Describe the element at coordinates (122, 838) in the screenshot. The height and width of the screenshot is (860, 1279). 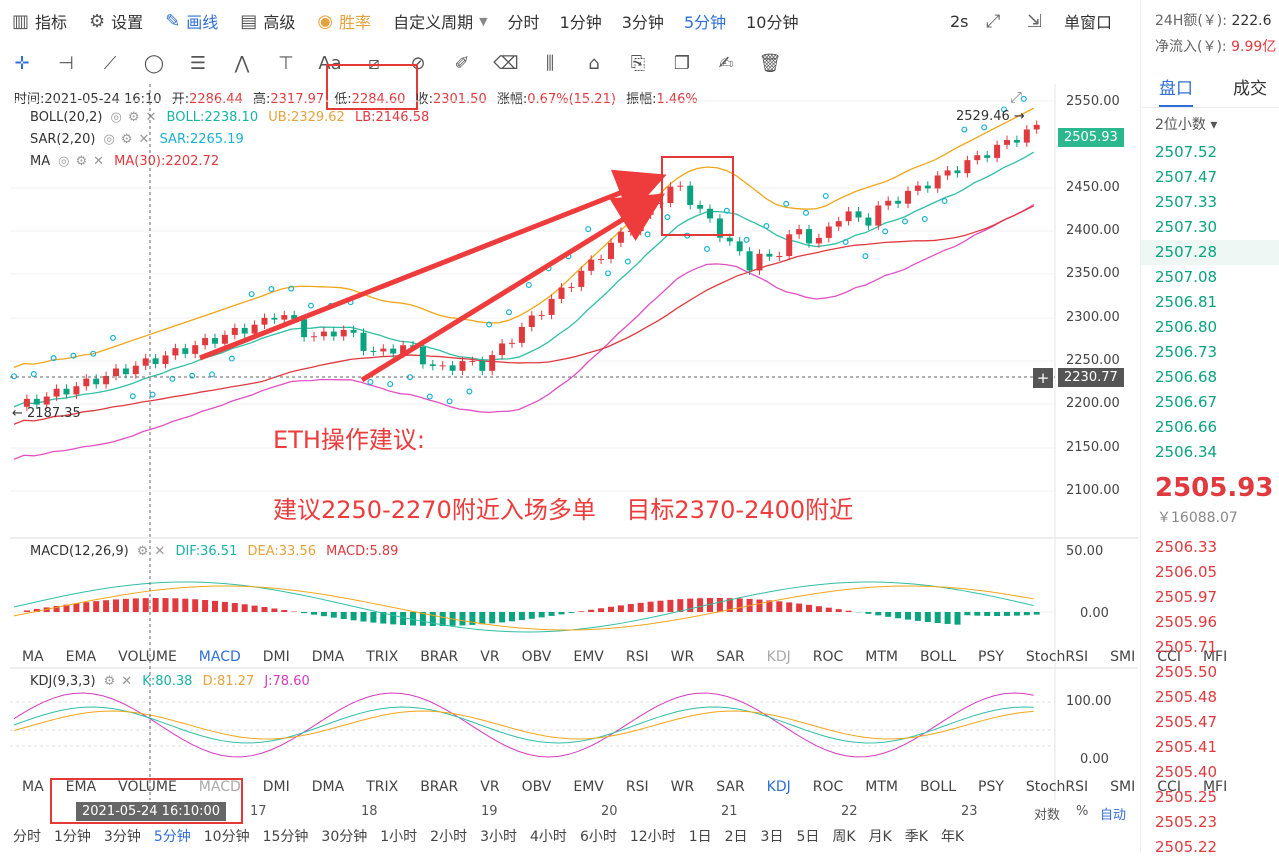
I see `bottom-period-2: 3分钟` at that location.